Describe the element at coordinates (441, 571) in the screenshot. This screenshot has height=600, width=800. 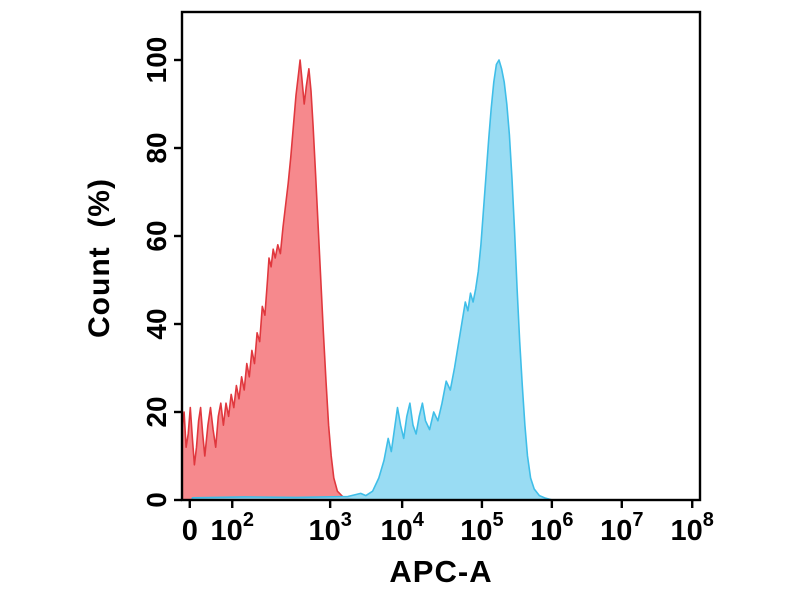
I see `x-axis-title: APC-A` at that location.